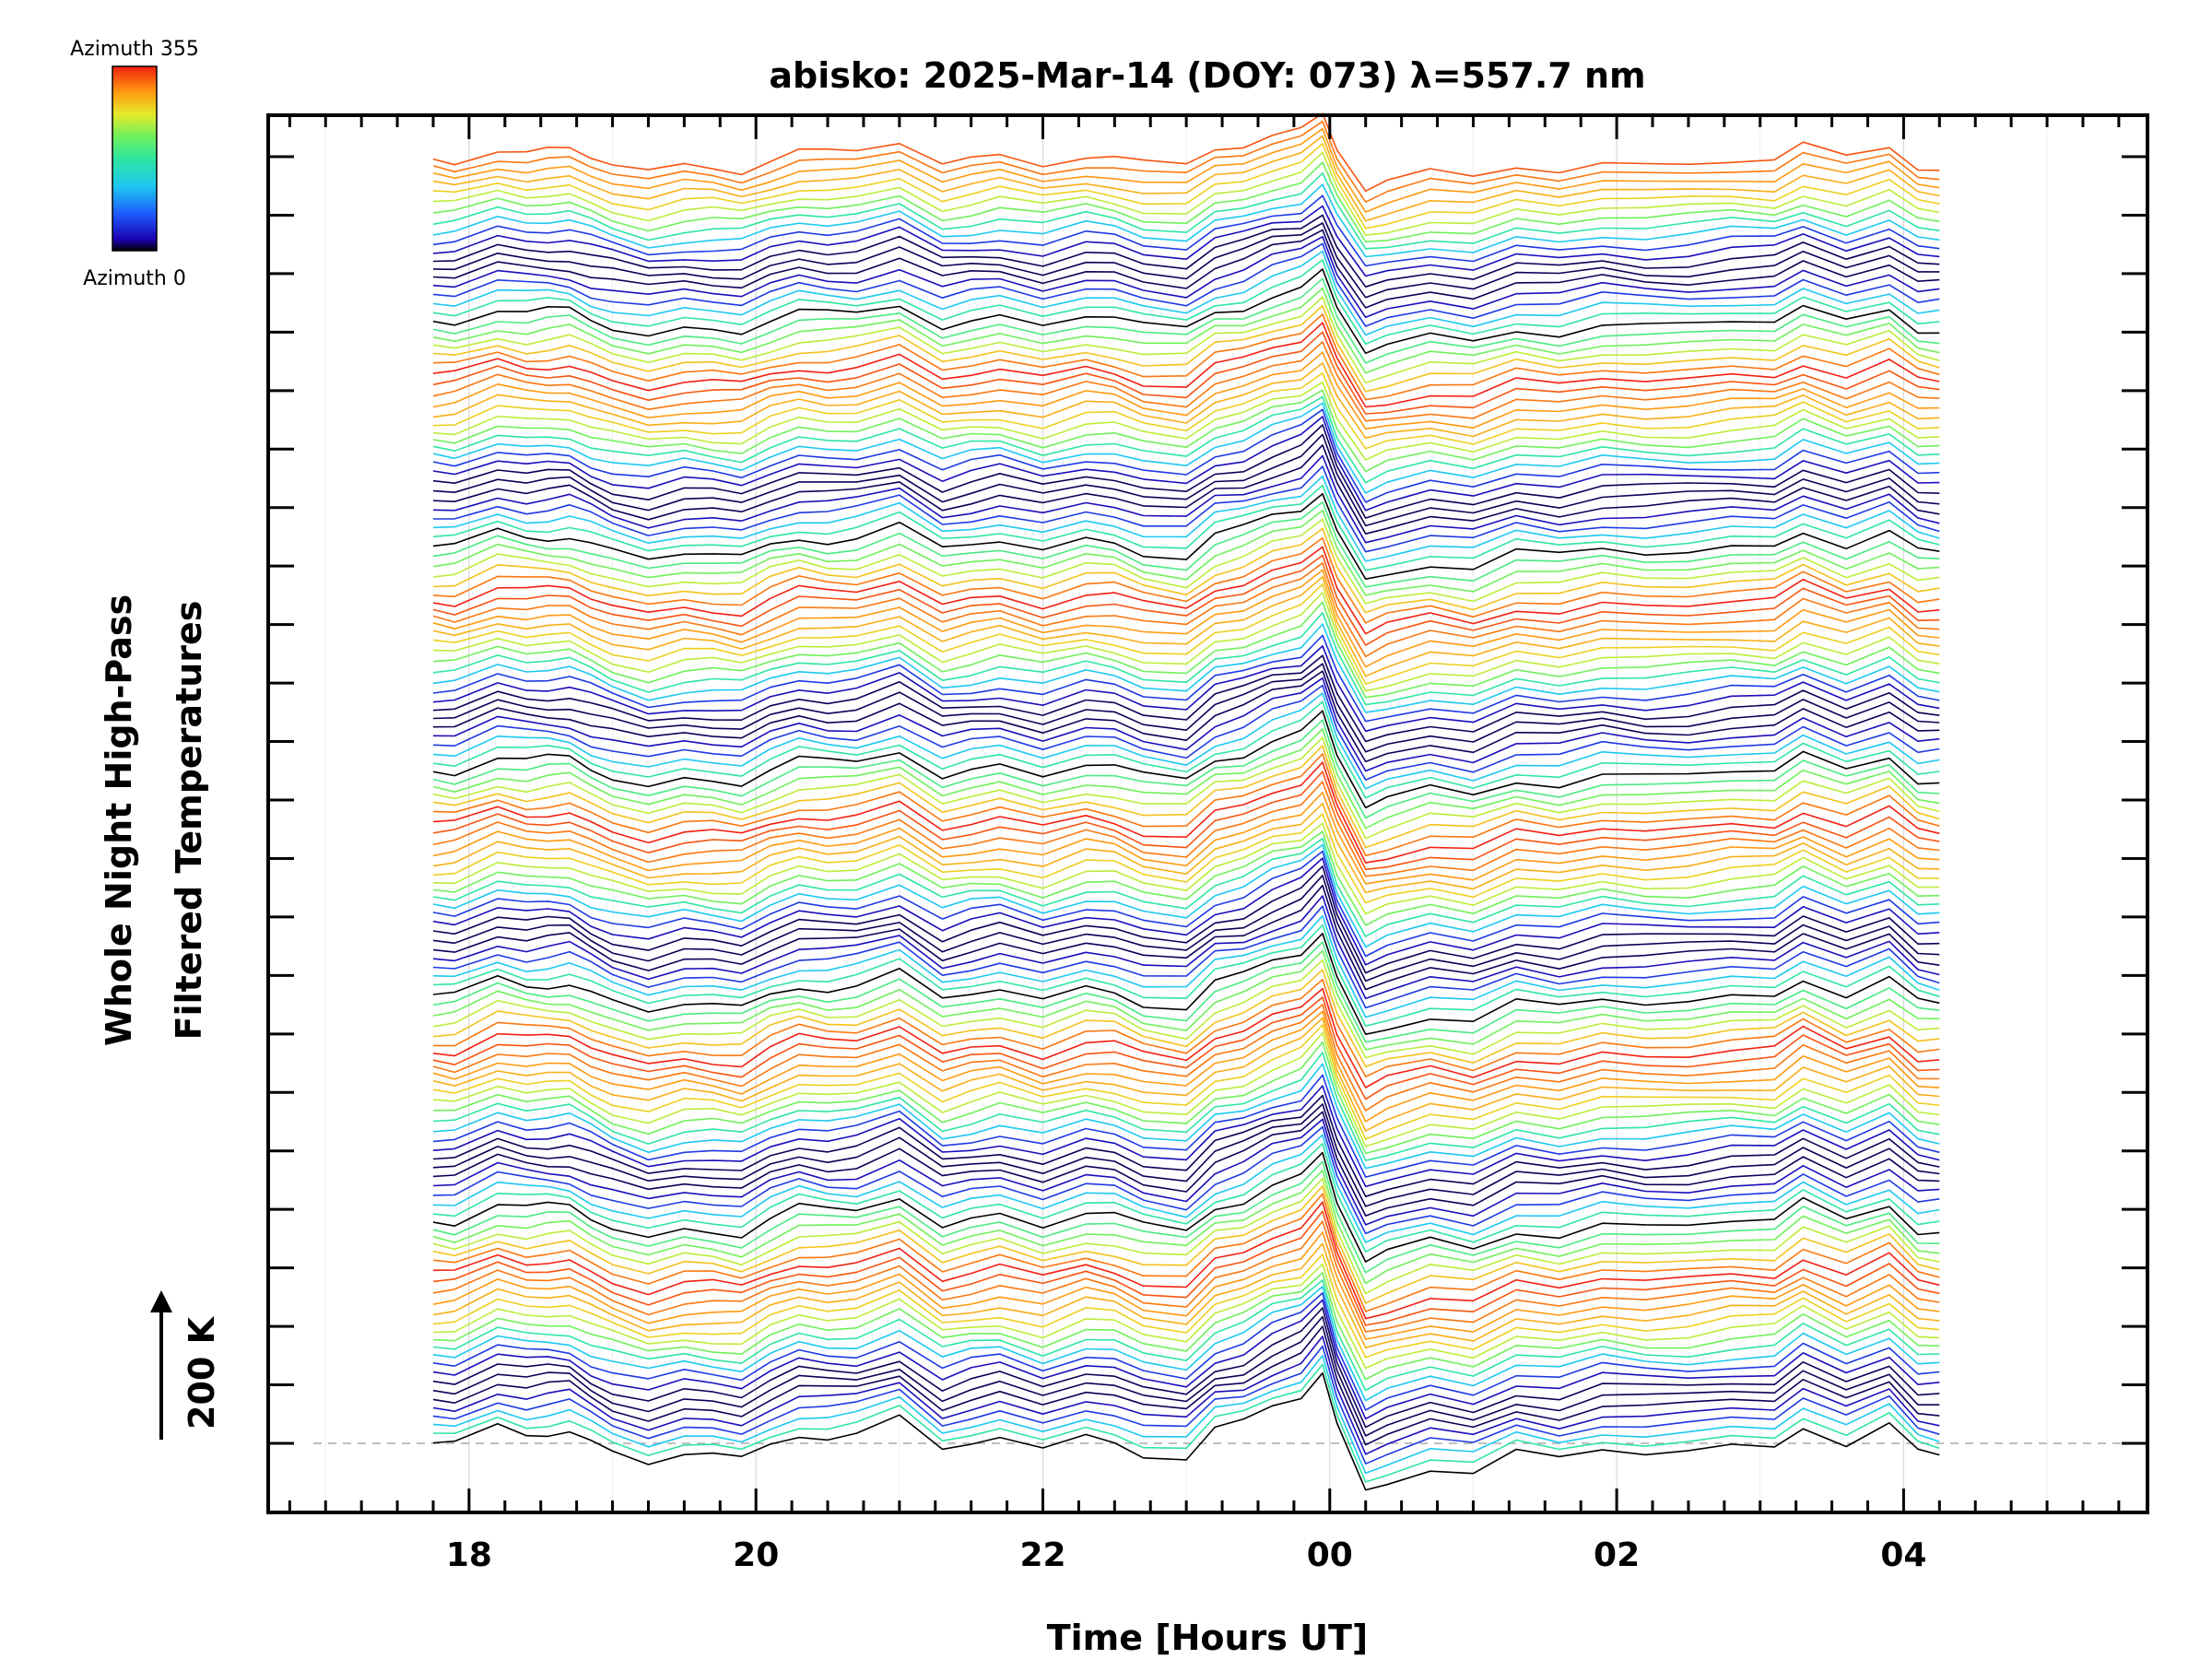  I want to click on scale-label: 200 K, so click(202, 1372).